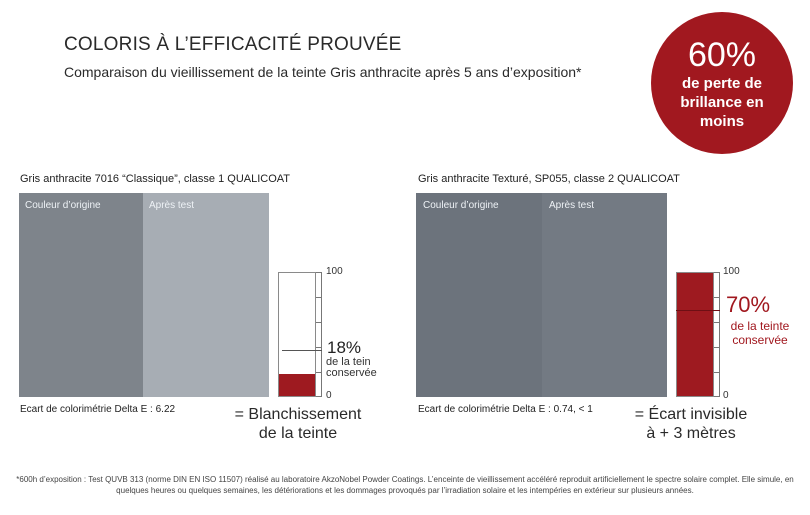 Image resolution: width=810 pixels, height=515 pixels. What do you see at coordinates (321, 334) in the screenshot?
I see `left-bar-axis` at bounding box center [321, 334].